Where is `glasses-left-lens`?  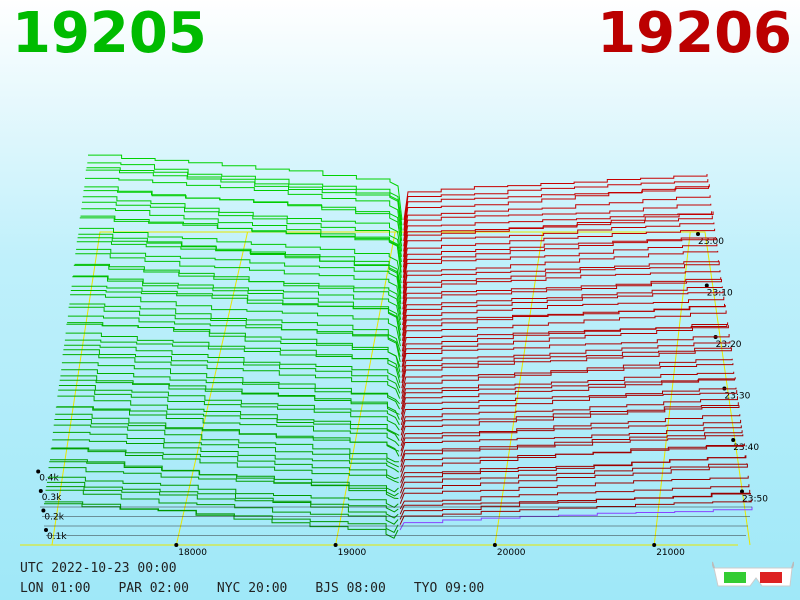 glasses-left-lens is located at coordinates (735, 577).